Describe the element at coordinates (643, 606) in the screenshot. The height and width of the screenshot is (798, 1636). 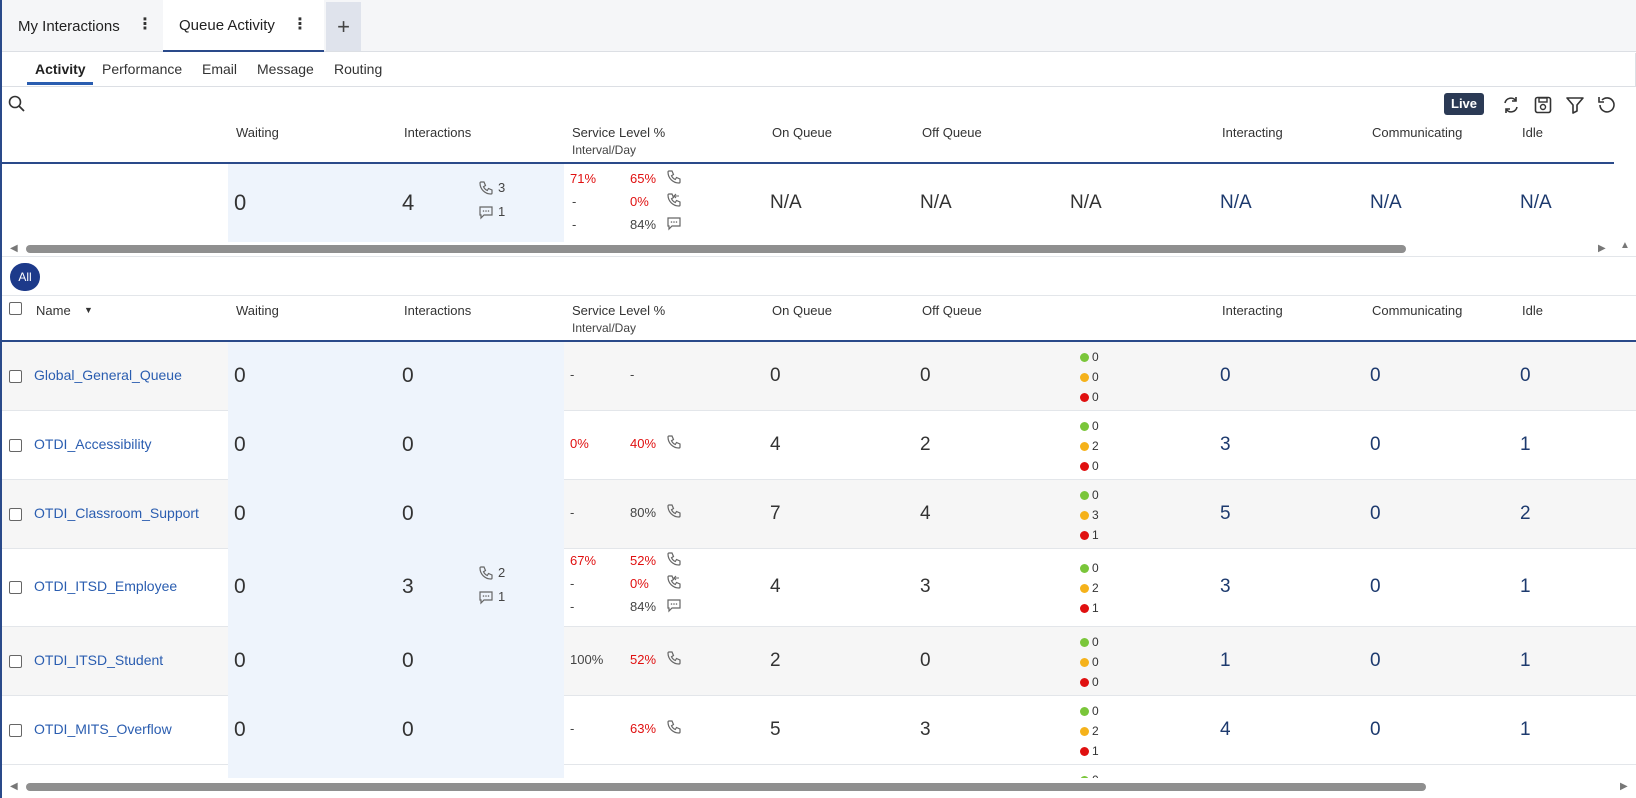
I see `sl-day-value: 84%` at that location.